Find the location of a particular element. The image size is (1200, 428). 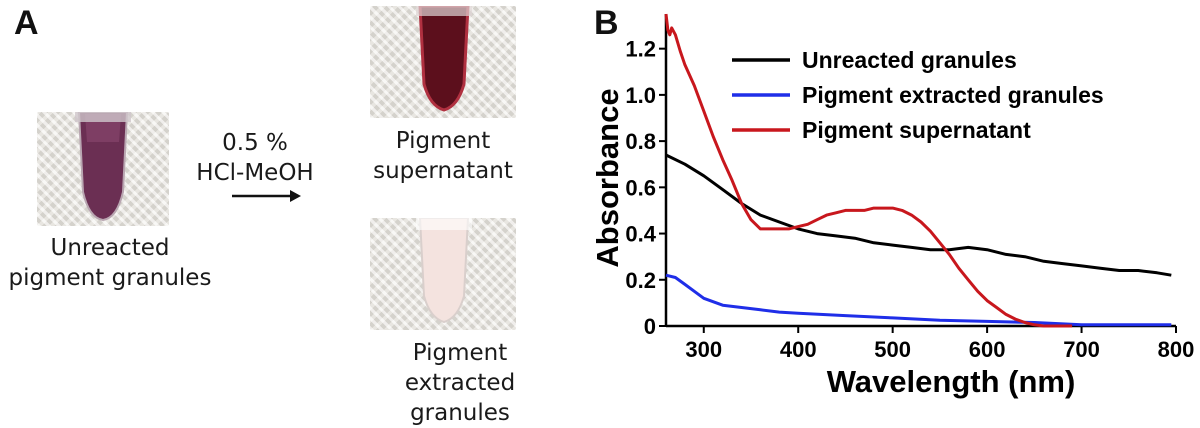

reagent-concentration: 0.5 % is located at coordinates (255, 143).